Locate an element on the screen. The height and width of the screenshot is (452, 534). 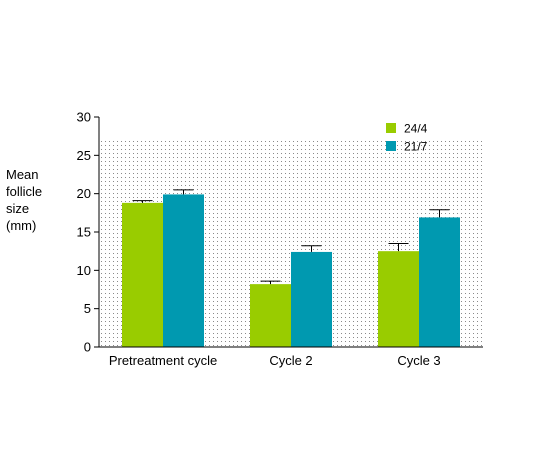
legend-label: 24/4 is located at coordinates (416, 129).